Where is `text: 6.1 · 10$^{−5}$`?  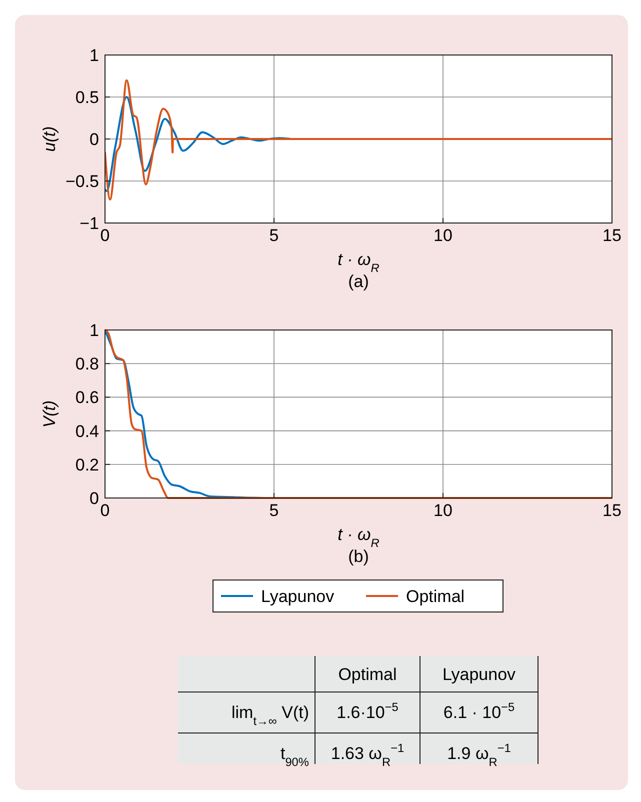
text: 6.1 · 10$^{−5}$ is located at coordinates (479, 711).